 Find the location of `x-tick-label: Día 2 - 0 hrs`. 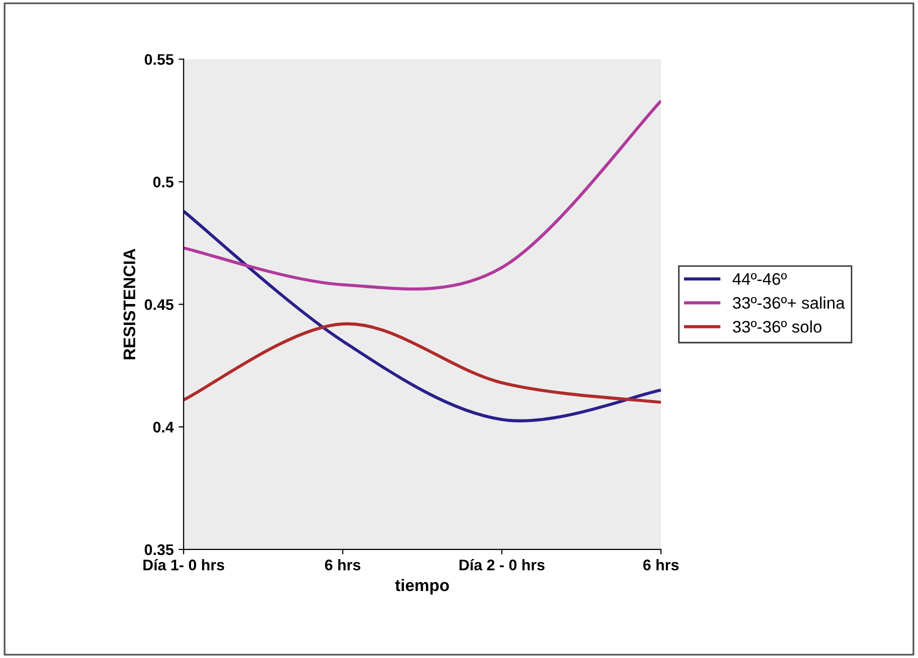

x-tick-label: Día 2 - 0 hrs is located at coordinates (502, 564).